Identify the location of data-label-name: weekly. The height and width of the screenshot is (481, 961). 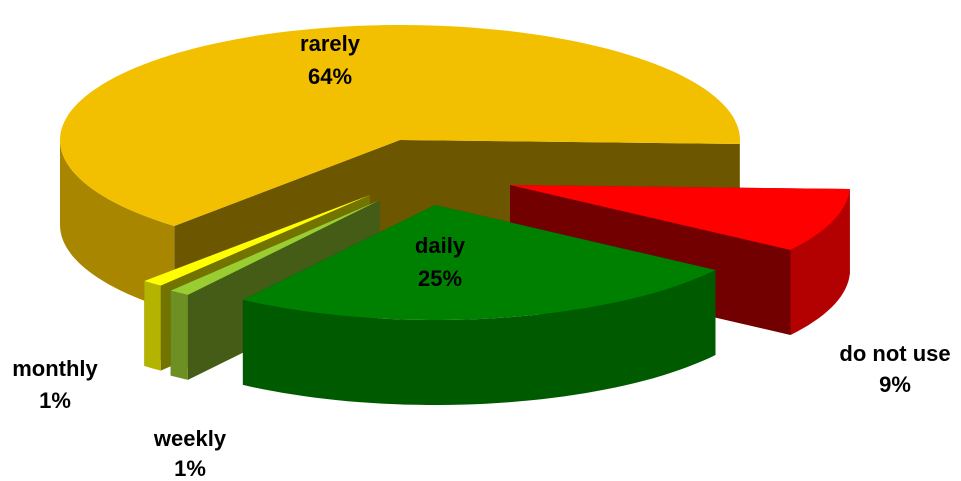
(190, 438).